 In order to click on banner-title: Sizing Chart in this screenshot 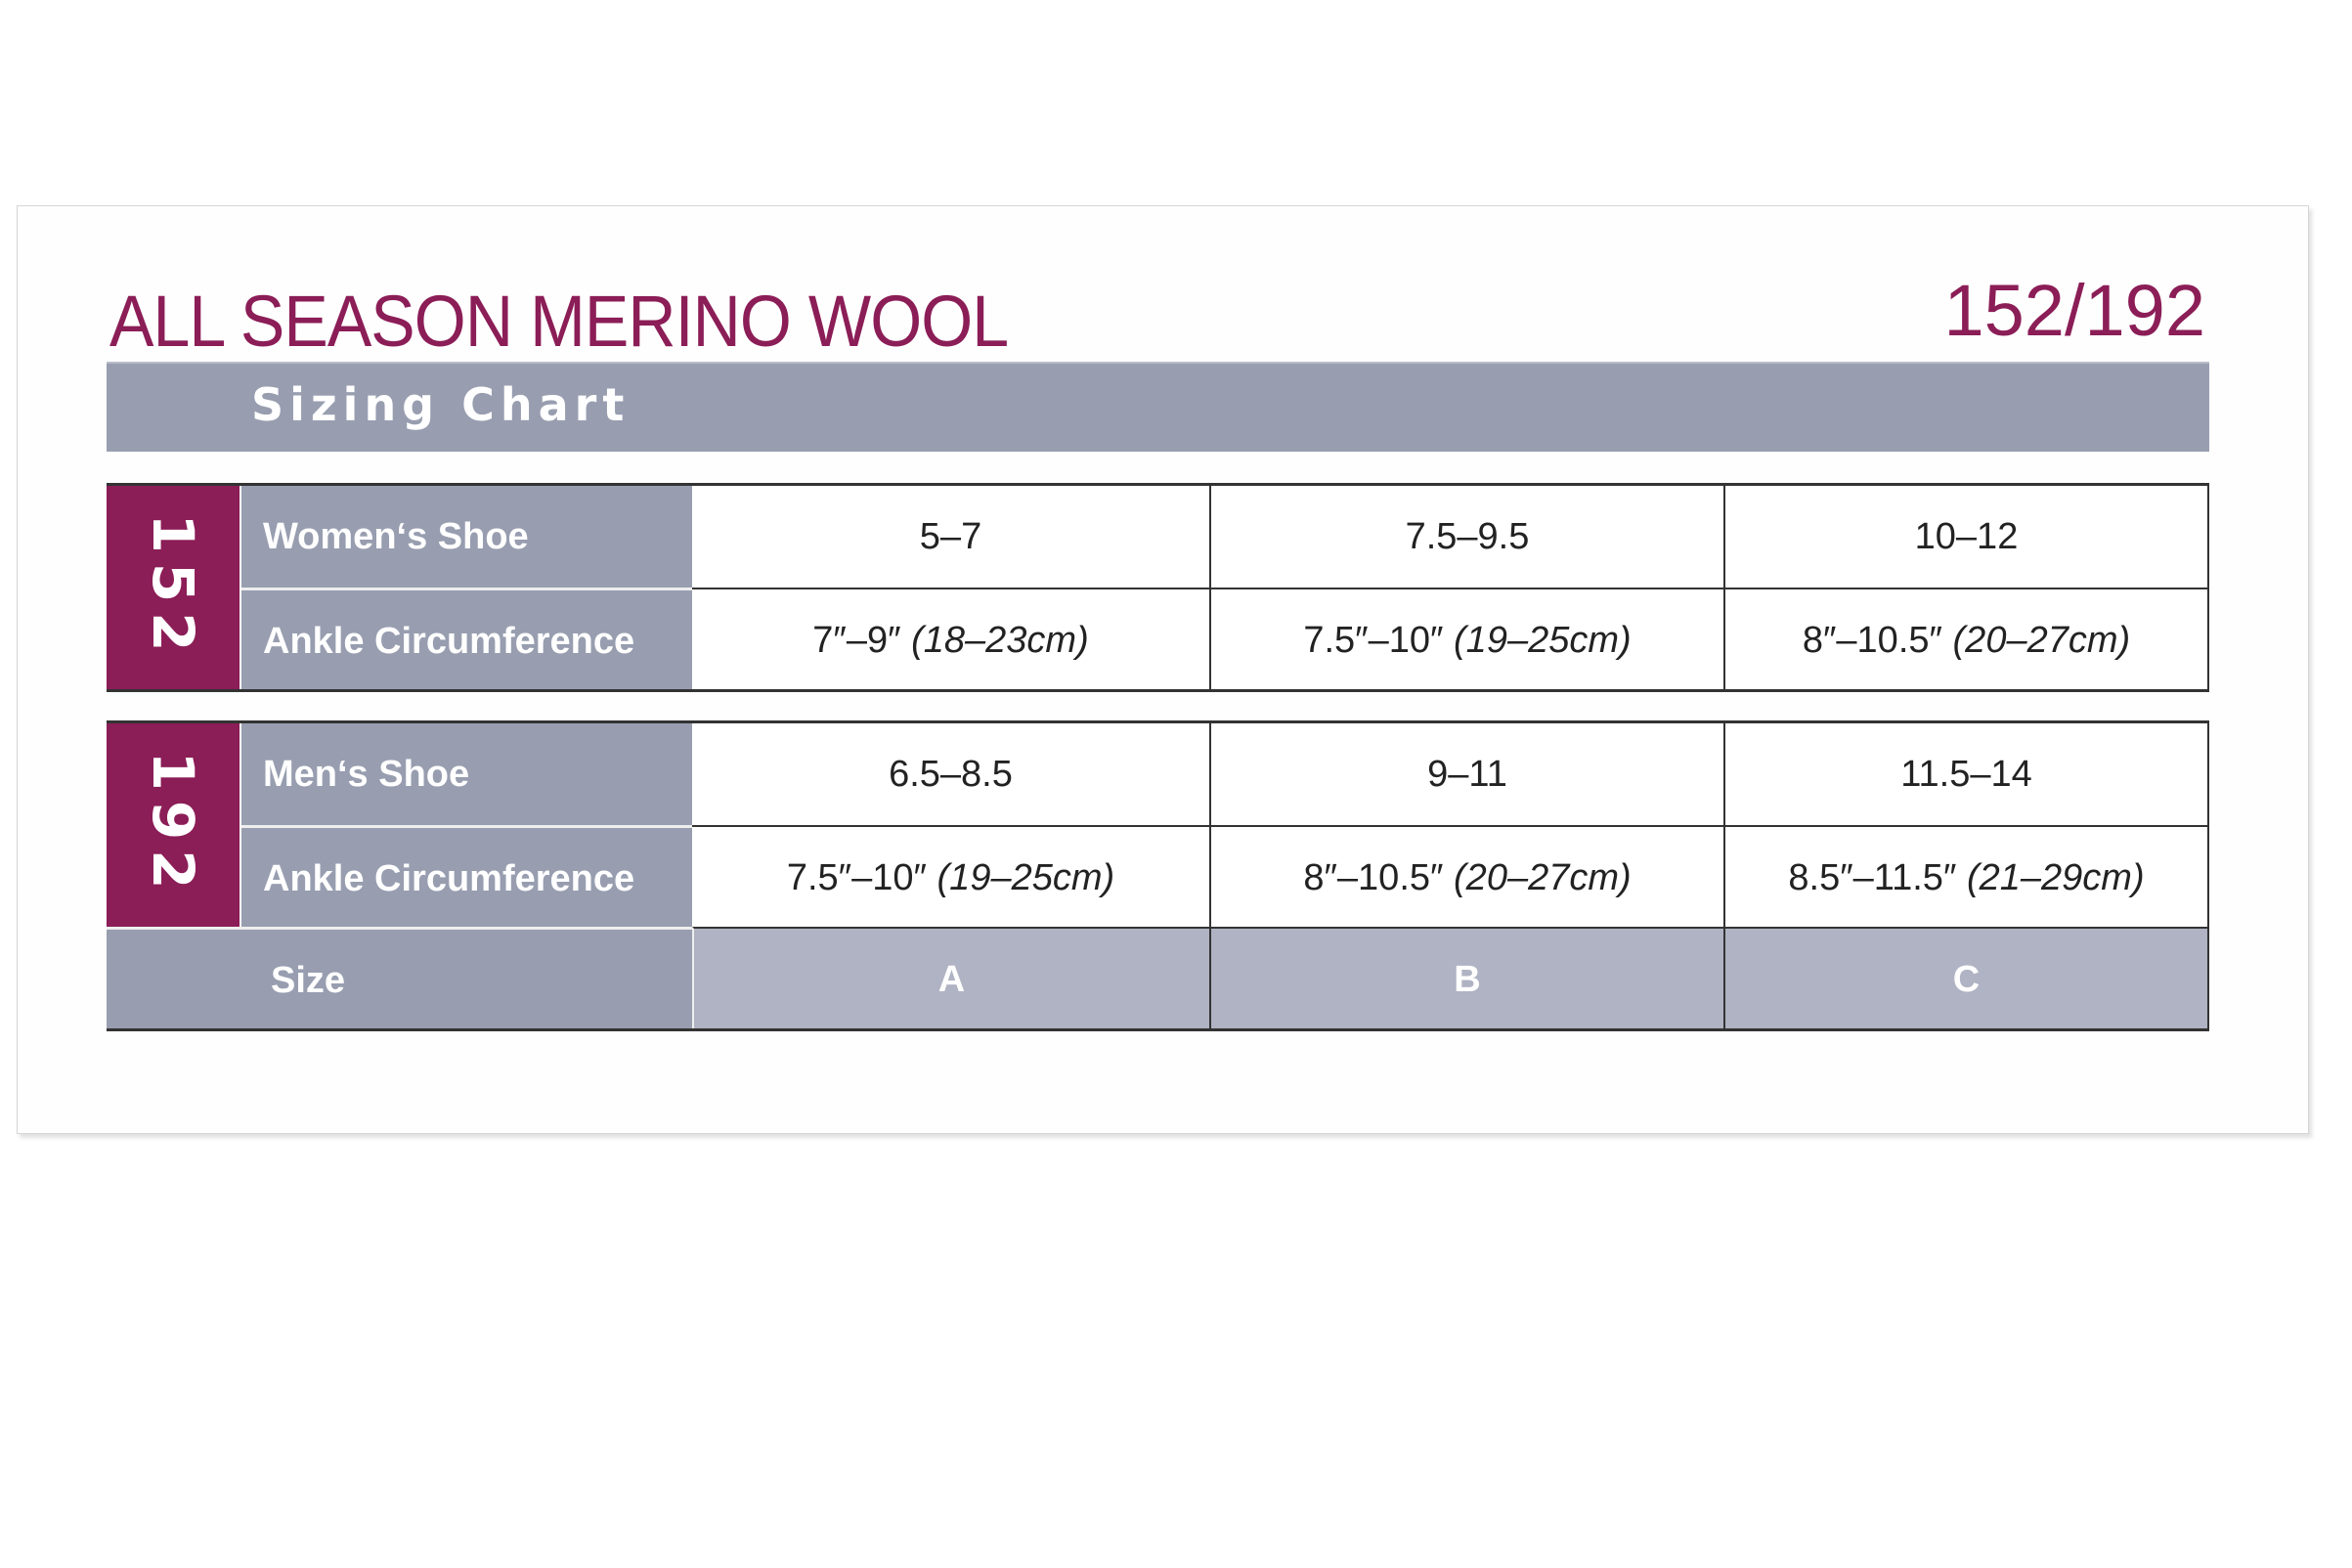, I will do `click(441, 405)`.